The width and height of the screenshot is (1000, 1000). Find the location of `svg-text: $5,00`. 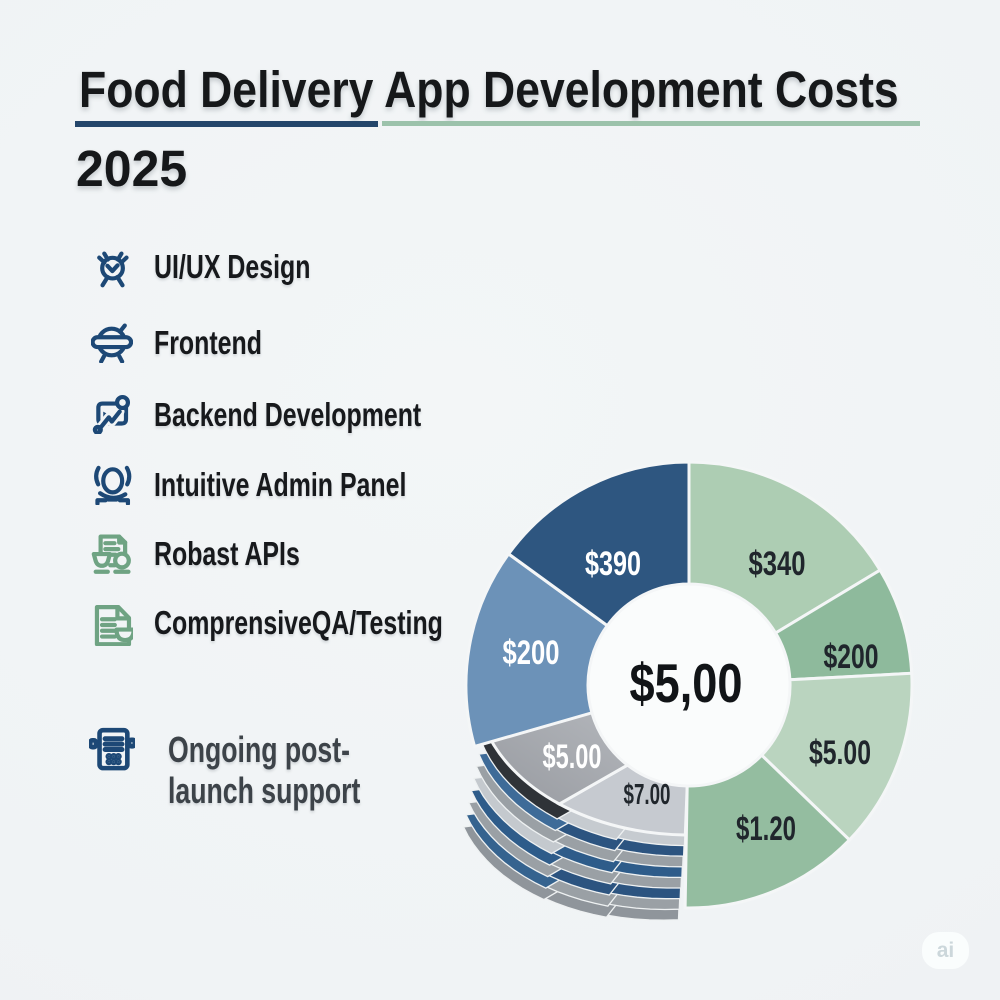

svg-text: $5,00 is located at coordinates (686, 683).